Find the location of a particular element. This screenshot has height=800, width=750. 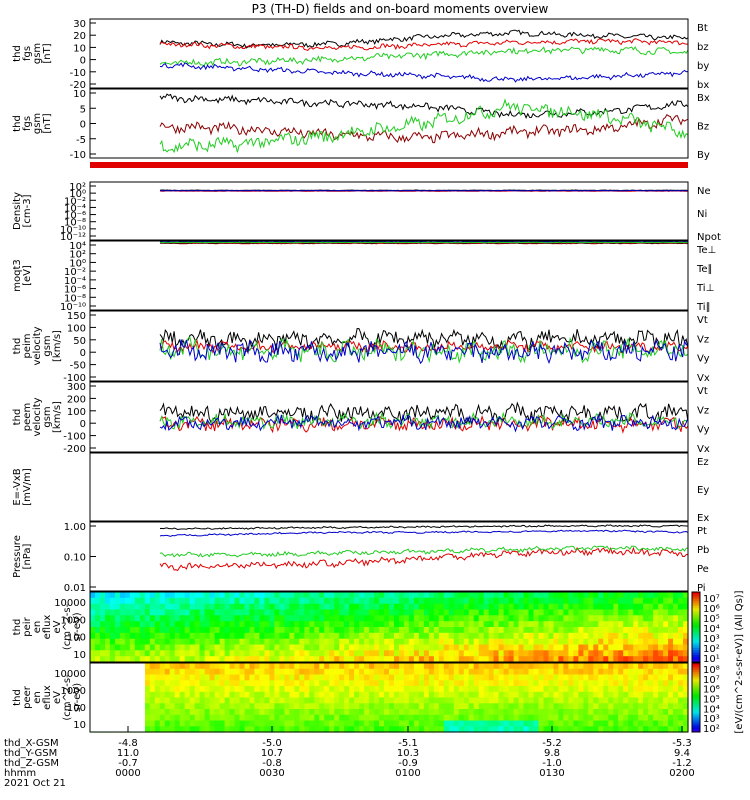

x-tick-value: -5.3 is located at coordinates (682, 743).